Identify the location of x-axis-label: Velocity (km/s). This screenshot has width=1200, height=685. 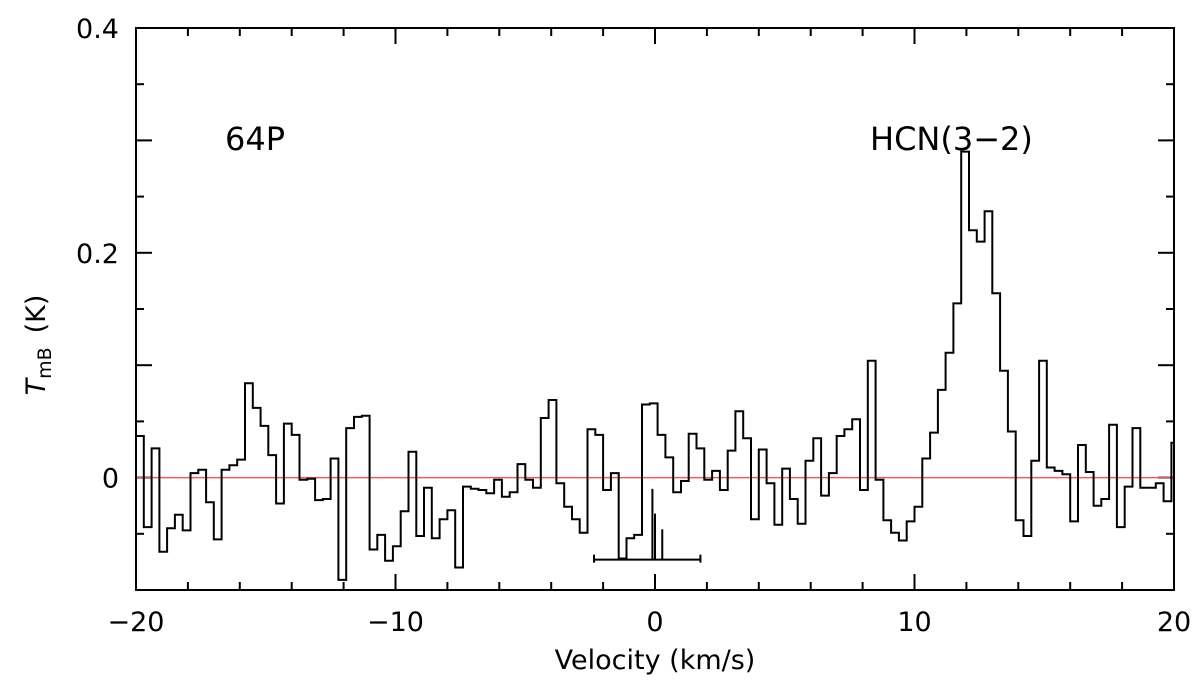
(655, 660).